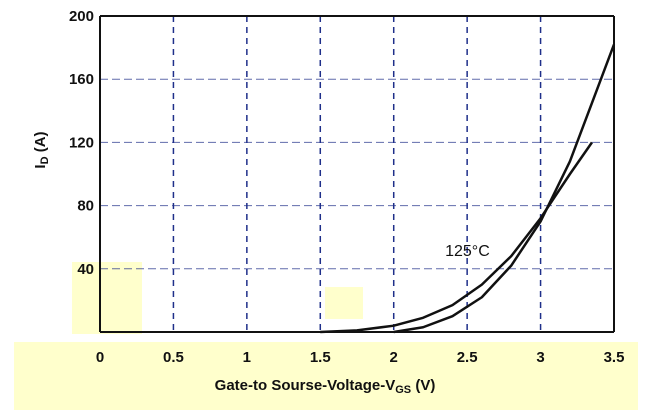  What do you see at coordinates (467, 357) in the screenshot?
I see `x-tick-label-5: 2.5` at bounding box center [467, 357].